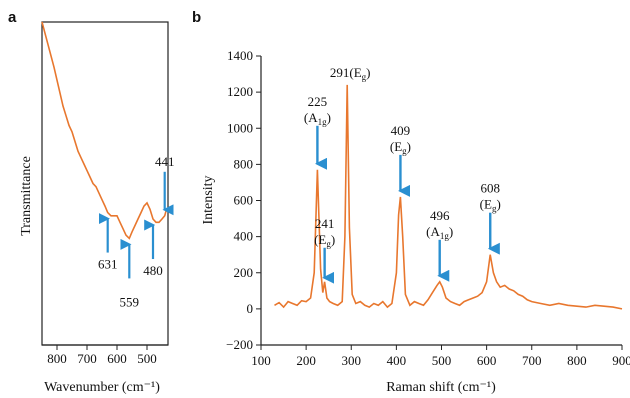  I want to click on panel-b-y-tick-label: 800, so click(244, 163).